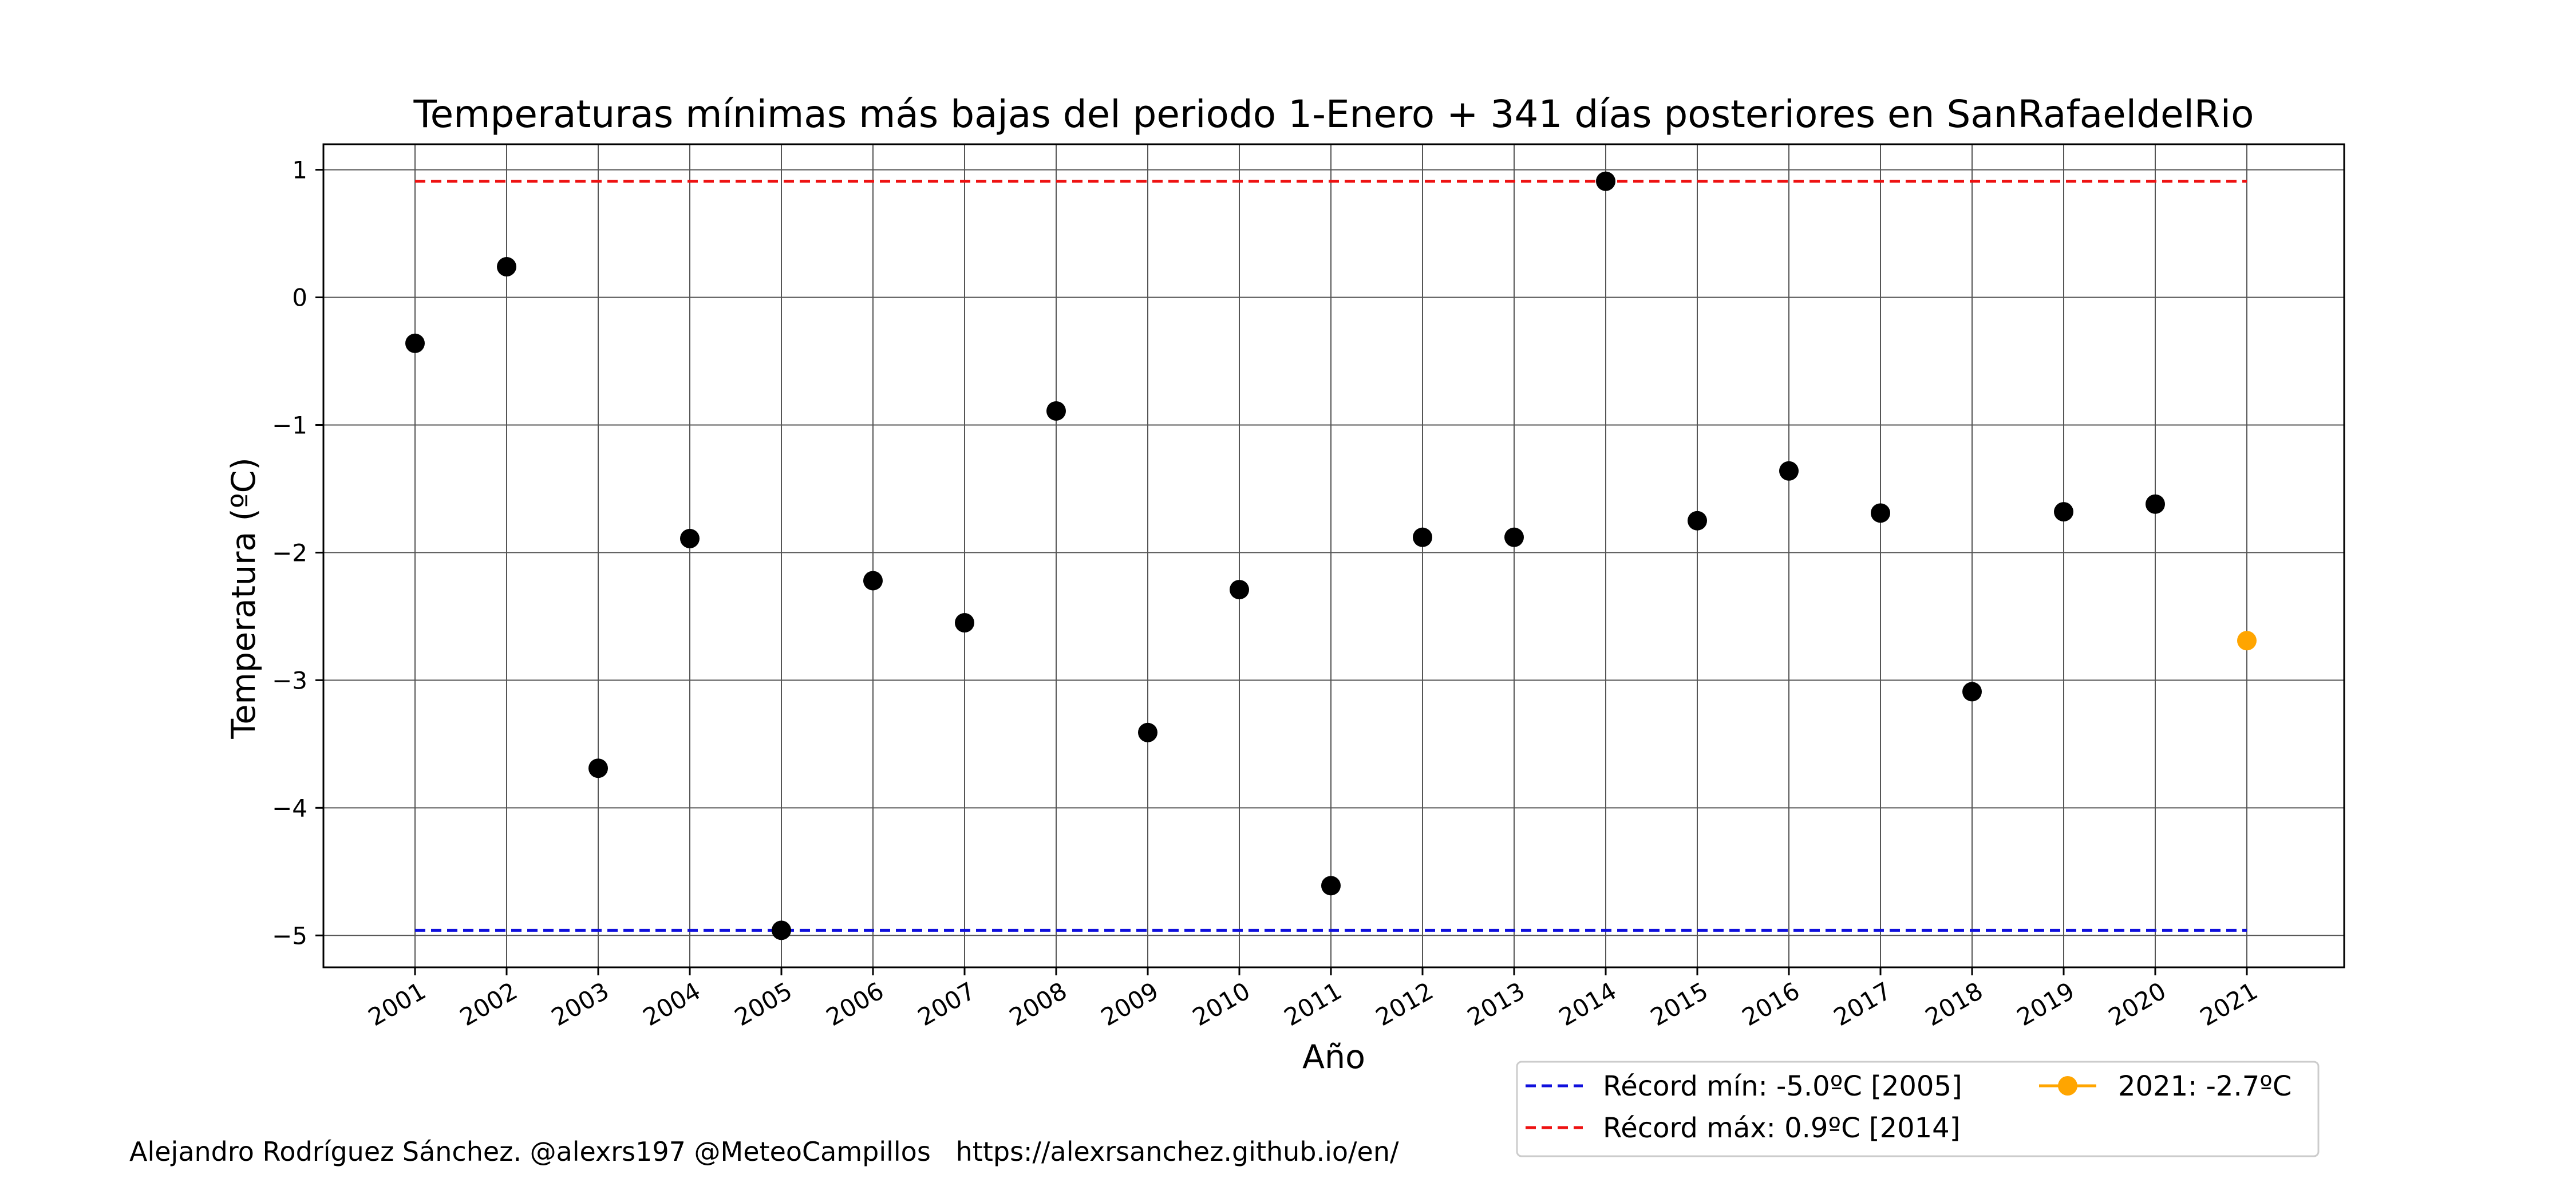 The height and width of the screenshot is (1202, 2576). What do you see at coordinates (1781, 1128) in the screenshot?
I see `legend-label: Récord máx: 0.9ºC [2014]` at bounding box center [1781, 1128].